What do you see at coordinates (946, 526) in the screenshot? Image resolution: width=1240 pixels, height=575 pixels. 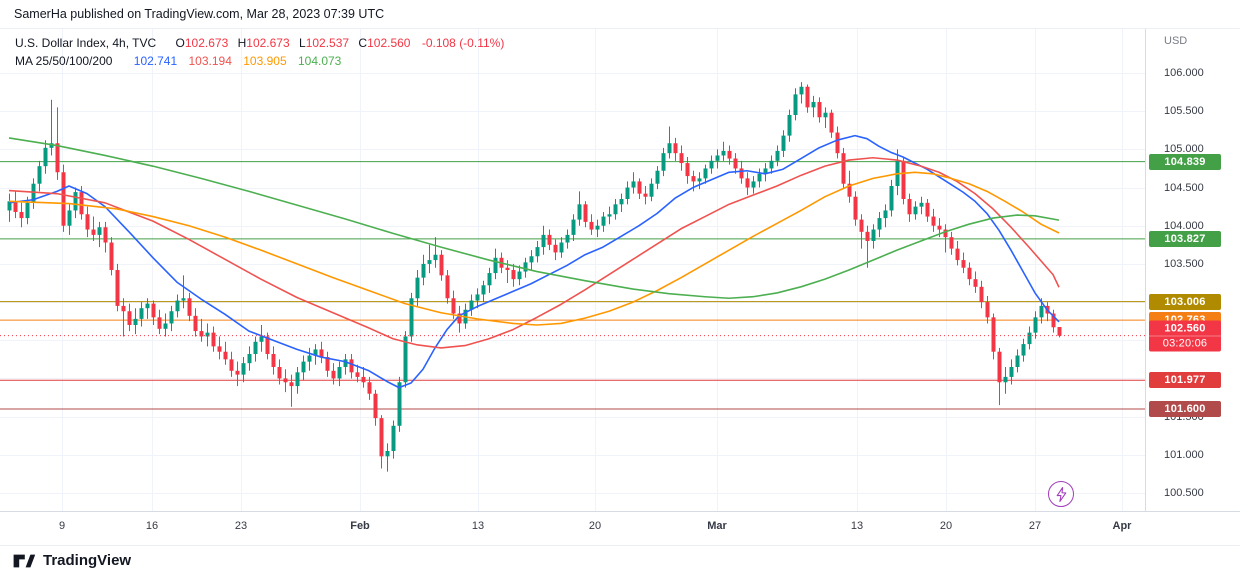 I see `x-axis-tick-label: 20` at bounding box center [946, 526].